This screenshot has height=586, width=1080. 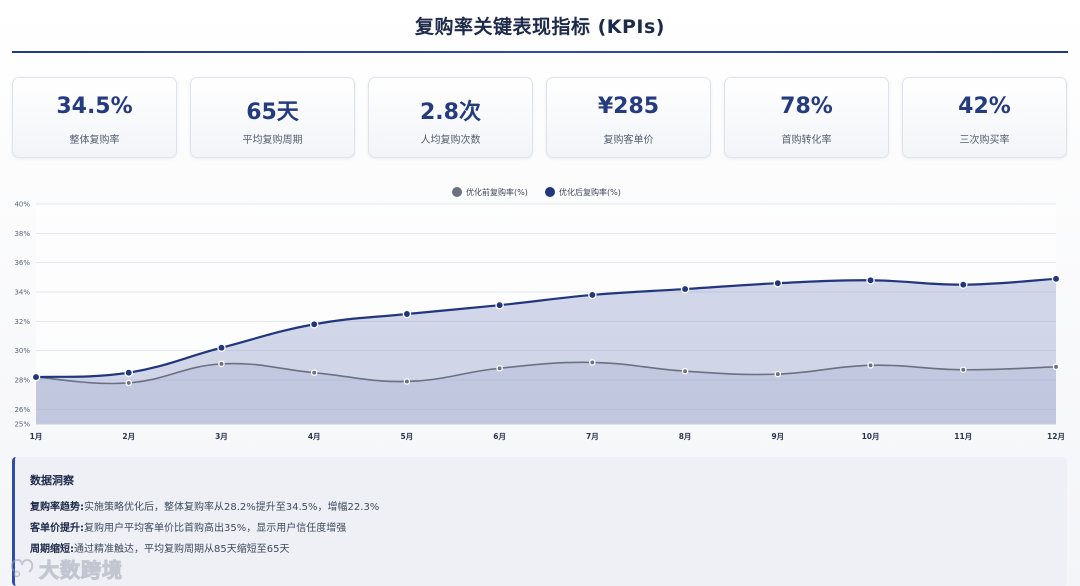 I want to click on legend-label-before: 优化前复购率(%), so click(x=497, y=192).